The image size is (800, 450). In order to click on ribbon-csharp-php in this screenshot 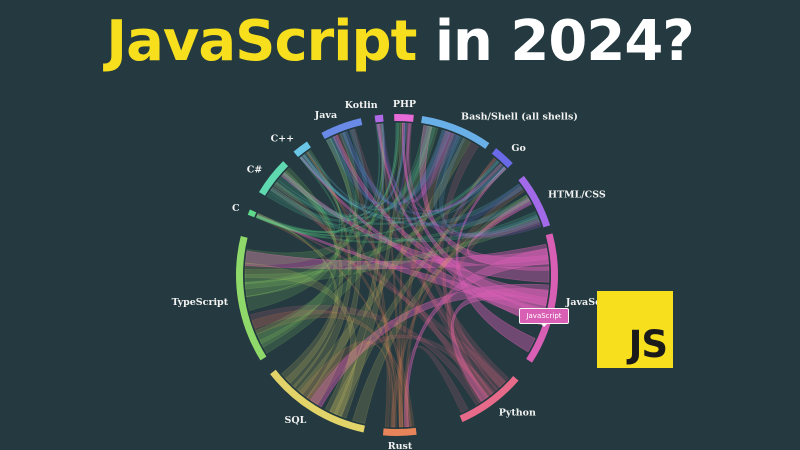, I will do `click(338, 169)`.